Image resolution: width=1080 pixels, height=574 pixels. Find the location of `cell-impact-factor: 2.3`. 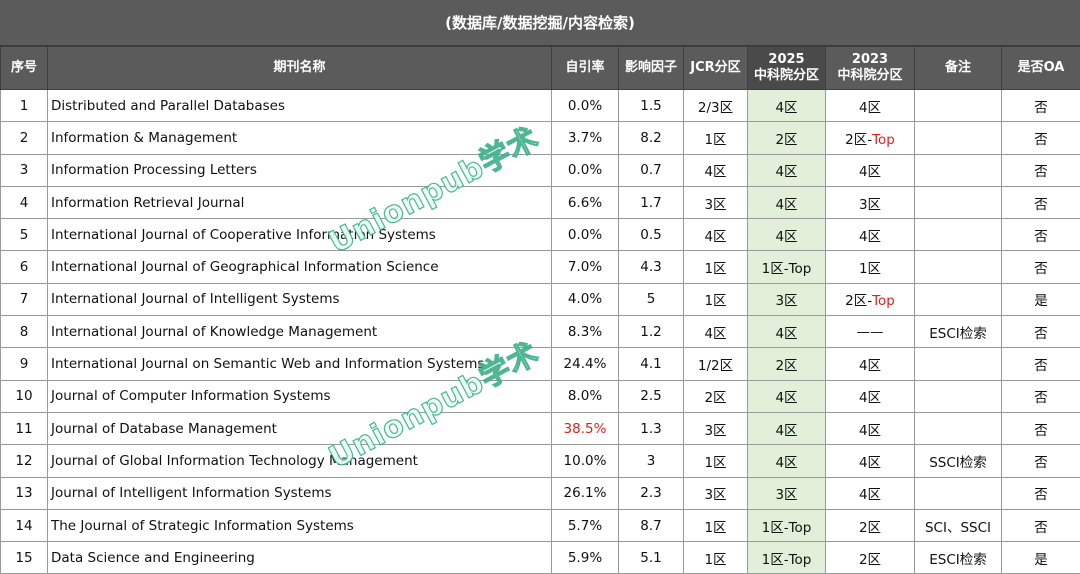

cell-impact-factor: 2.3 is located at coordinates (651, 493).